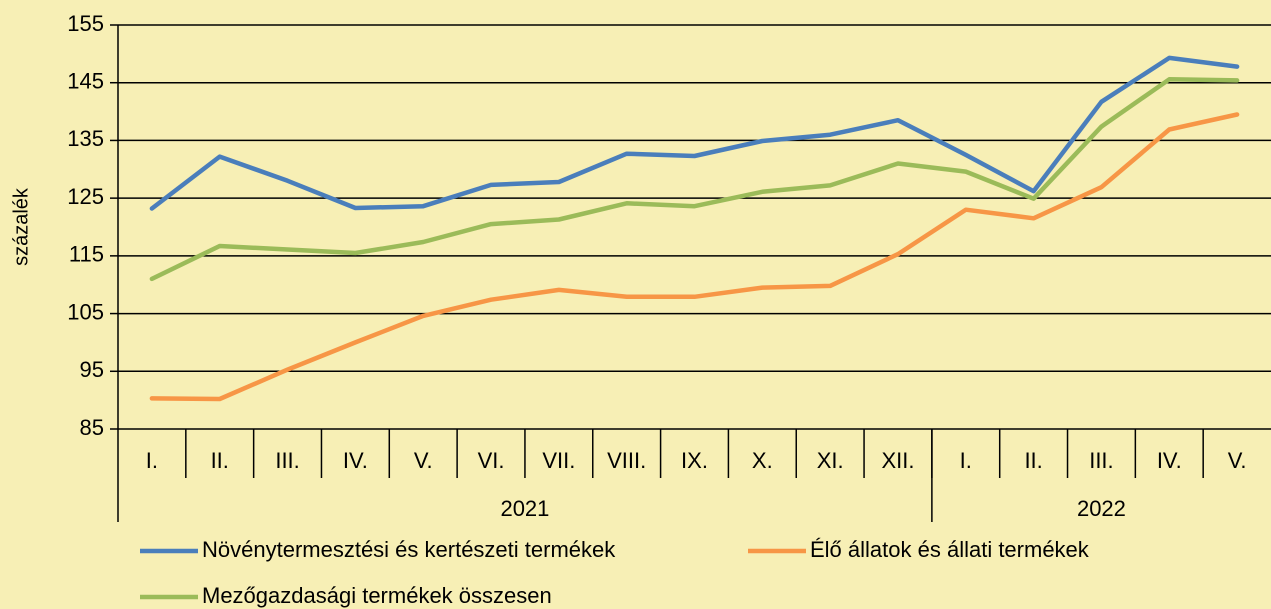 Image resolution: width=1271 pixels, height=609 pixels. I want to click on x-tick-label: VI., so click(491, 460).